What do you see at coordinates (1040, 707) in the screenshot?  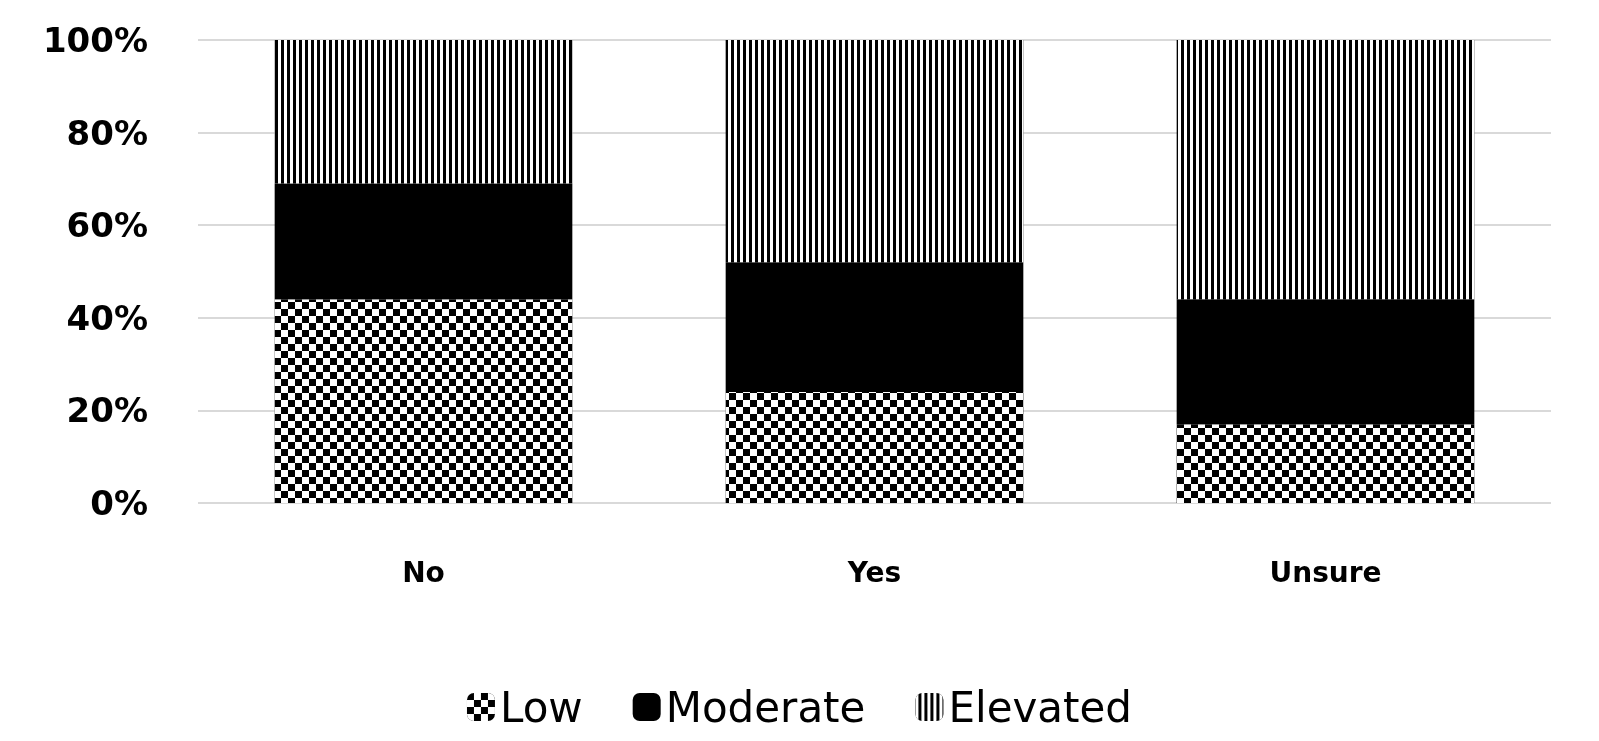 I see `legend-label: Elevated` at bounding box center [1040, 707].